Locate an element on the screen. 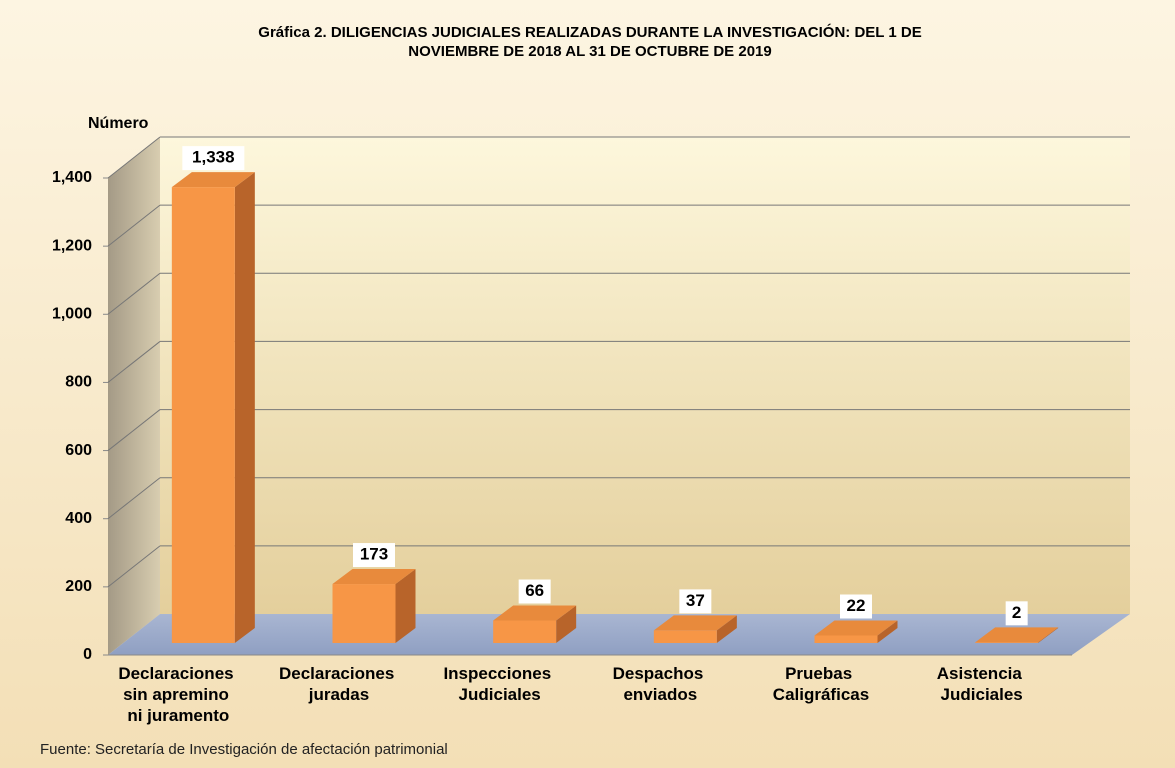 The image size is (1175, 768). value-label: 173 is located at coordinates (374, 554).